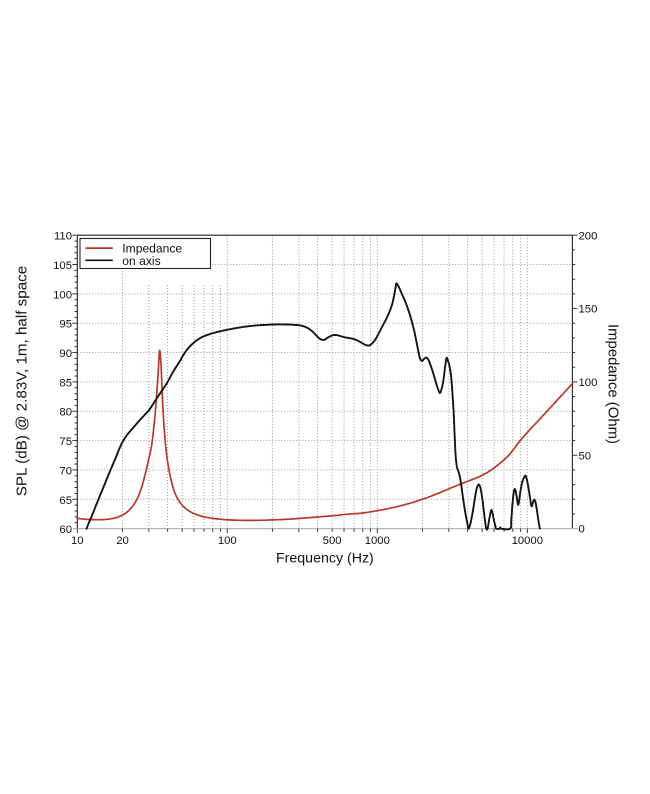  What do you see at coordinates (63, 237) in the screenshot?
I see `svg-text: 110` at bounding box center [63, 237].